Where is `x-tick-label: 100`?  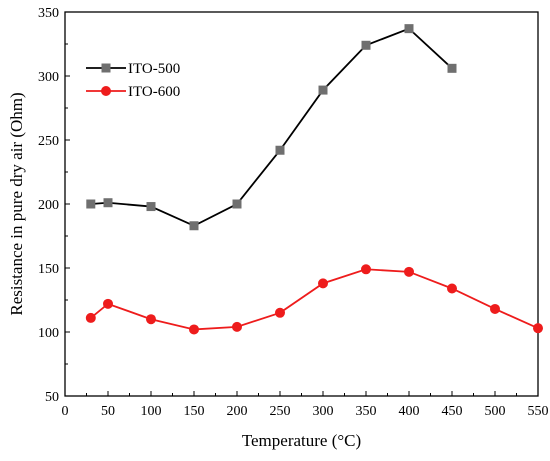
x-tick-label: 100 is located at coordinates (151, 411).